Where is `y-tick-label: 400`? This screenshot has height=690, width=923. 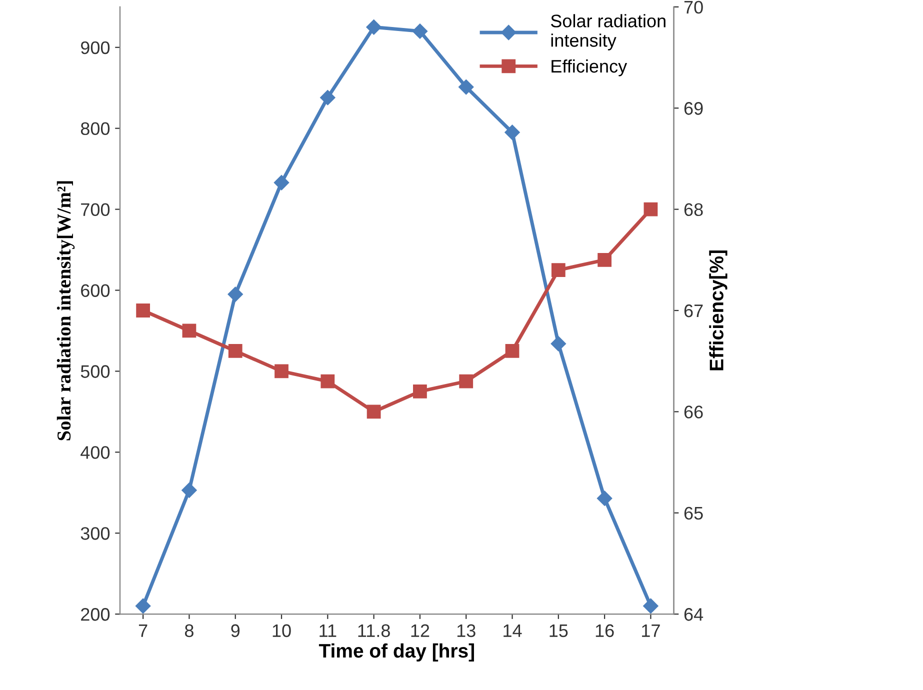 y-tick-label: 400 is located at coordinates (95, 452).